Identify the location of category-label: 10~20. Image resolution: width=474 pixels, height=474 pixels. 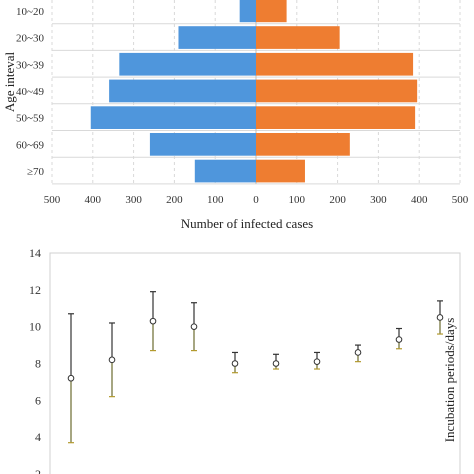
(30, 12).